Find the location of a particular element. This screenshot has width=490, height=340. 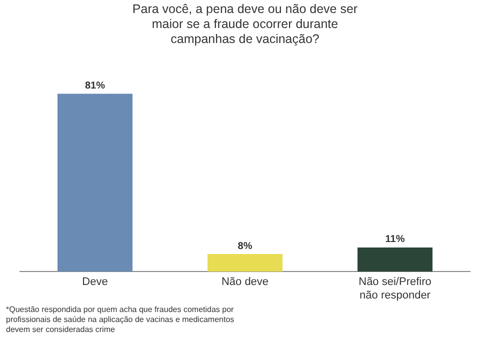

x-tick-label: Não deve is located at coordinates (245, 282).